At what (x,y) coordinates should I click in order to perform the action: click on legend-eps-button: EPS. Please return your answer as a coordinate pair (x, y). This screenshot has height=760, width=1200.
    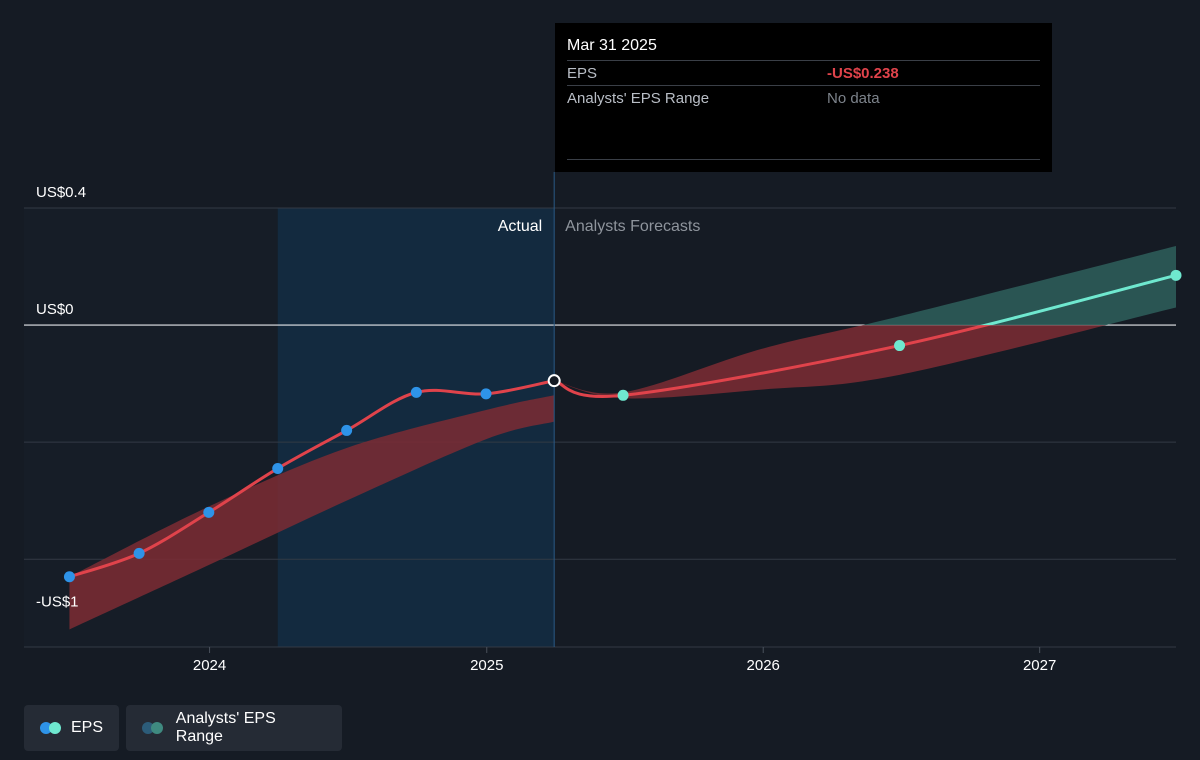
    Looking at the image, I should click on (71, 728).